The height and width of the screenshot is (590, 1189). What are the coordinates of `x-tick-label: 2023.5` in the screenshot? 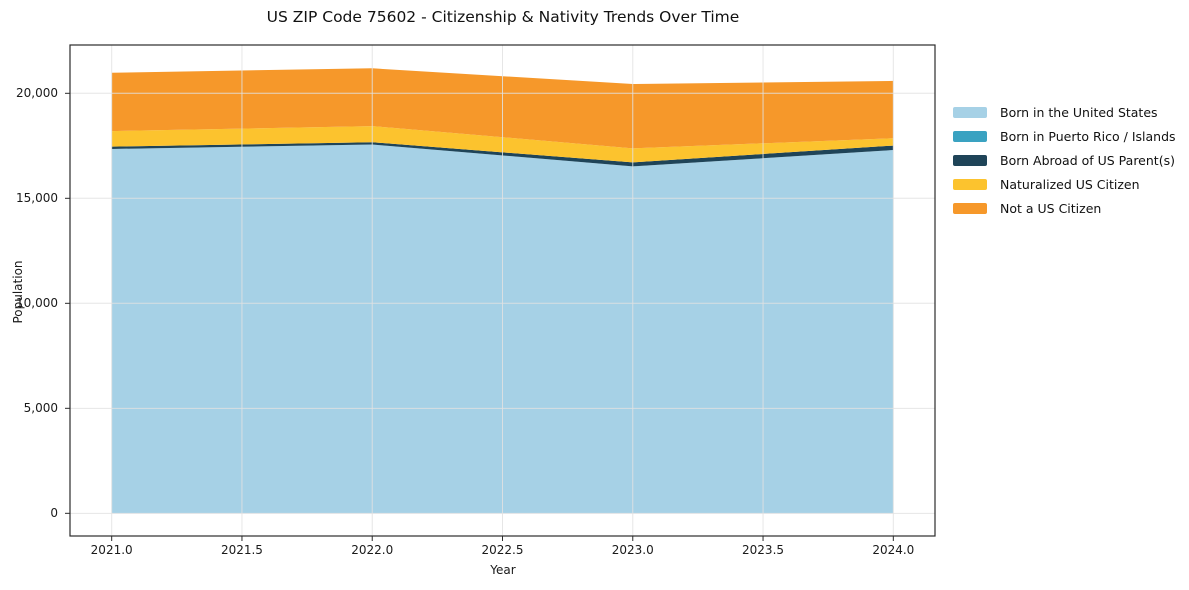 It's located at (763, 550).